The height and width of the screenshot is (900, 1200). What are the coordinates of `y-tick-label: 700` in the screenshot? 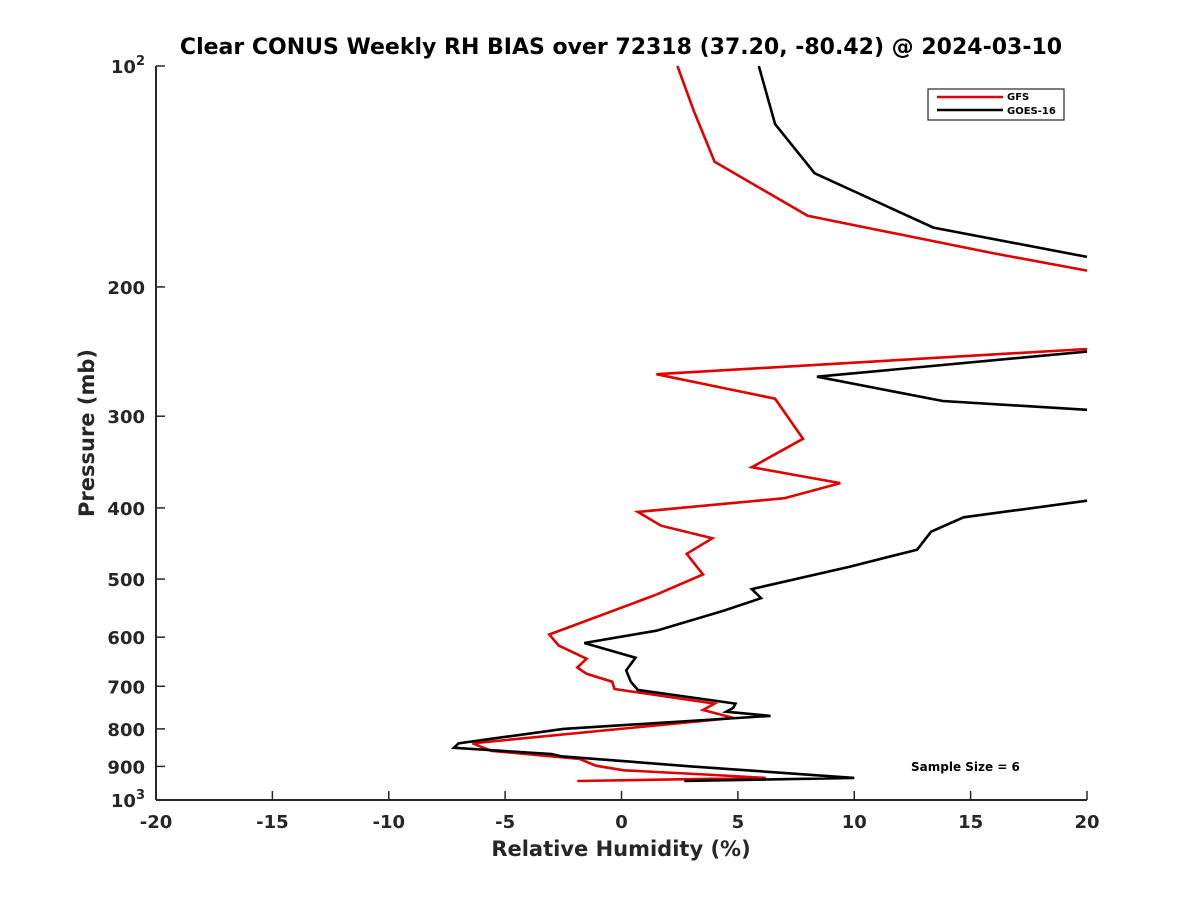 It's located at (126, 687).